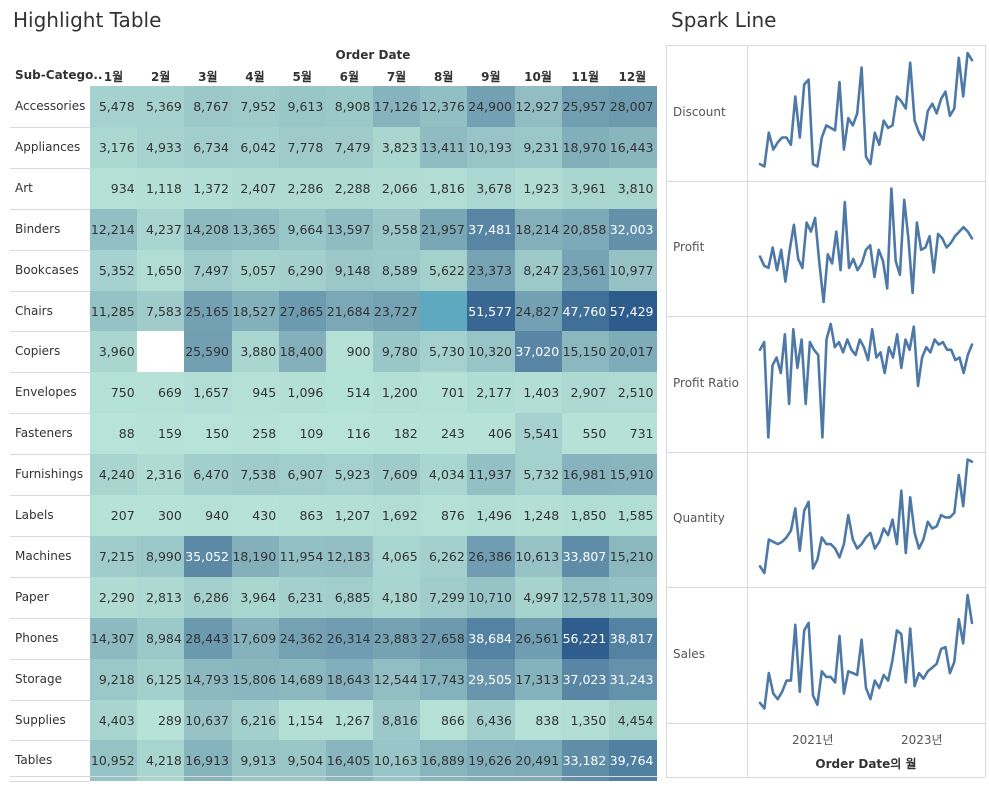  I want to click on cell-fasteners-10: 5,541, so click(538, 434).